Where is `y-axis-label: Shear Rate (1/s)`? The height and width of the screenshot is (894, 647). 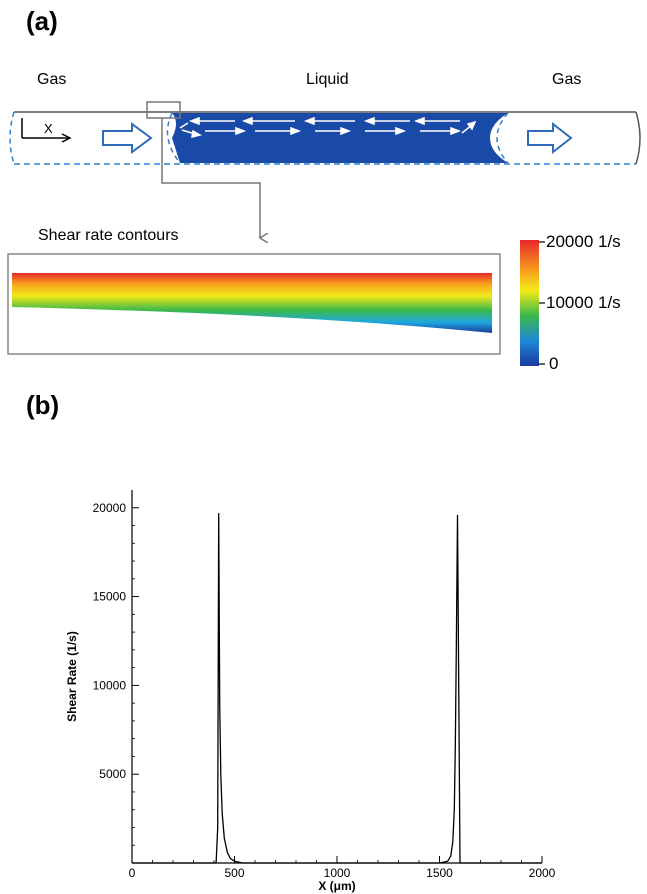
y-axis-label: Shear Rate (1/s) is located at coordinates (72, 676).